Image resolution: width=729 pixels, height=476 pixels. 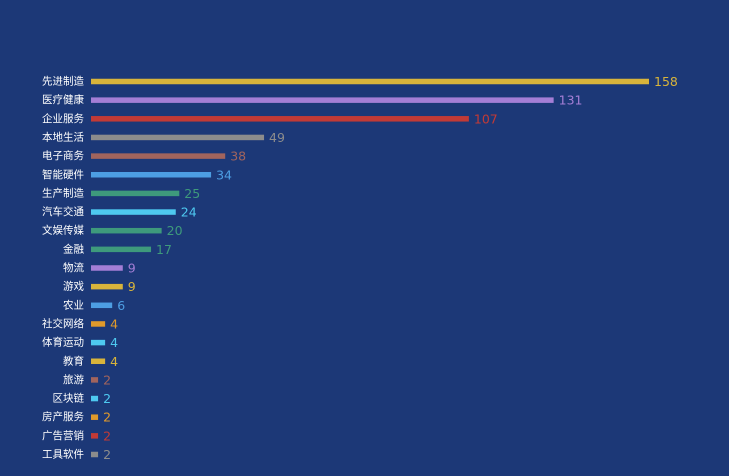 I want to click on bar-row: 企业服务 107, so click(x=270, y=118).